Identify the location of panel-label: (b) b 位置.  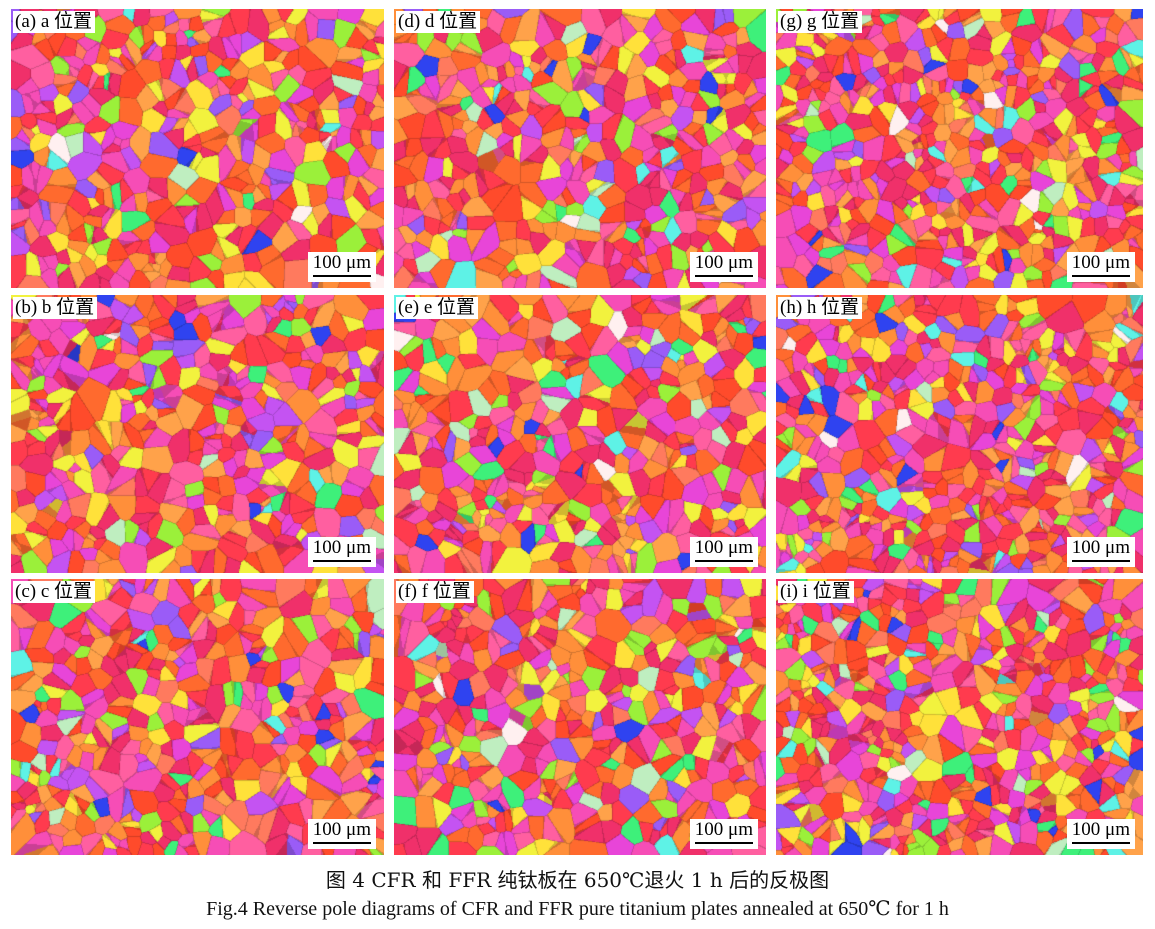
(55, 308).